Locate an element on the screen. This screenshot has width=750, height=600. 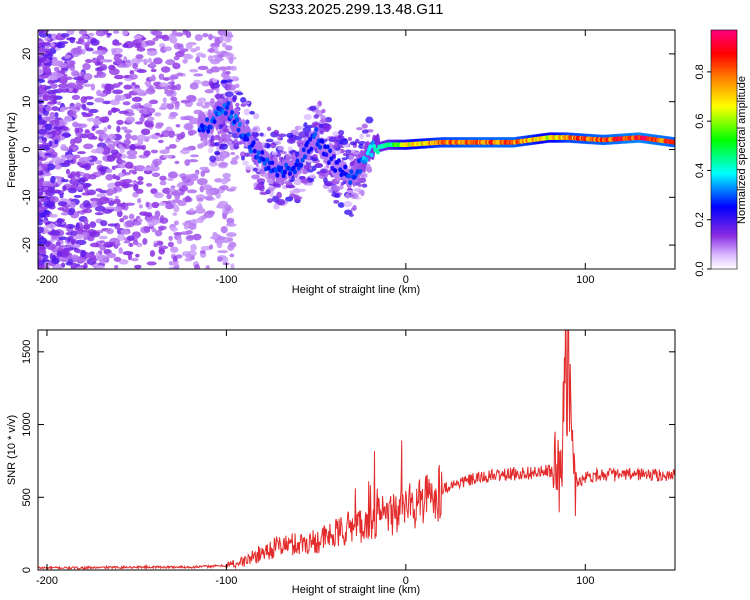
spectrogram-x-tick-label: -200 is located at coordinates (47, 280).